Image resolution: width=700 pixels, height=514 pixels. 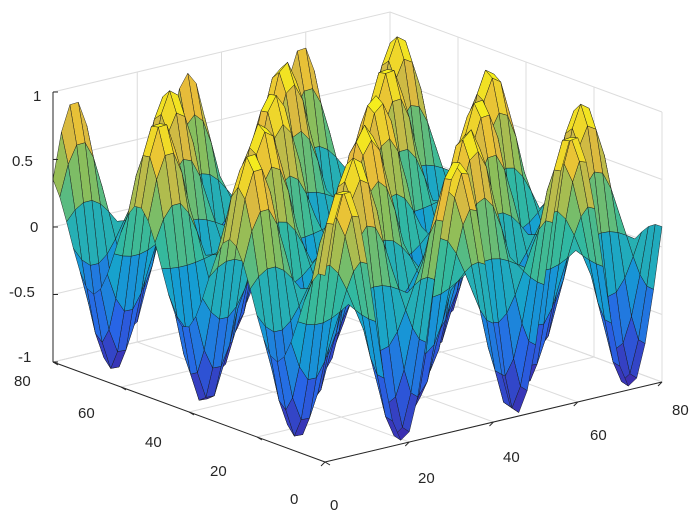 I want to click on y-tick-label-60: 60, so click(x=86, y=413).